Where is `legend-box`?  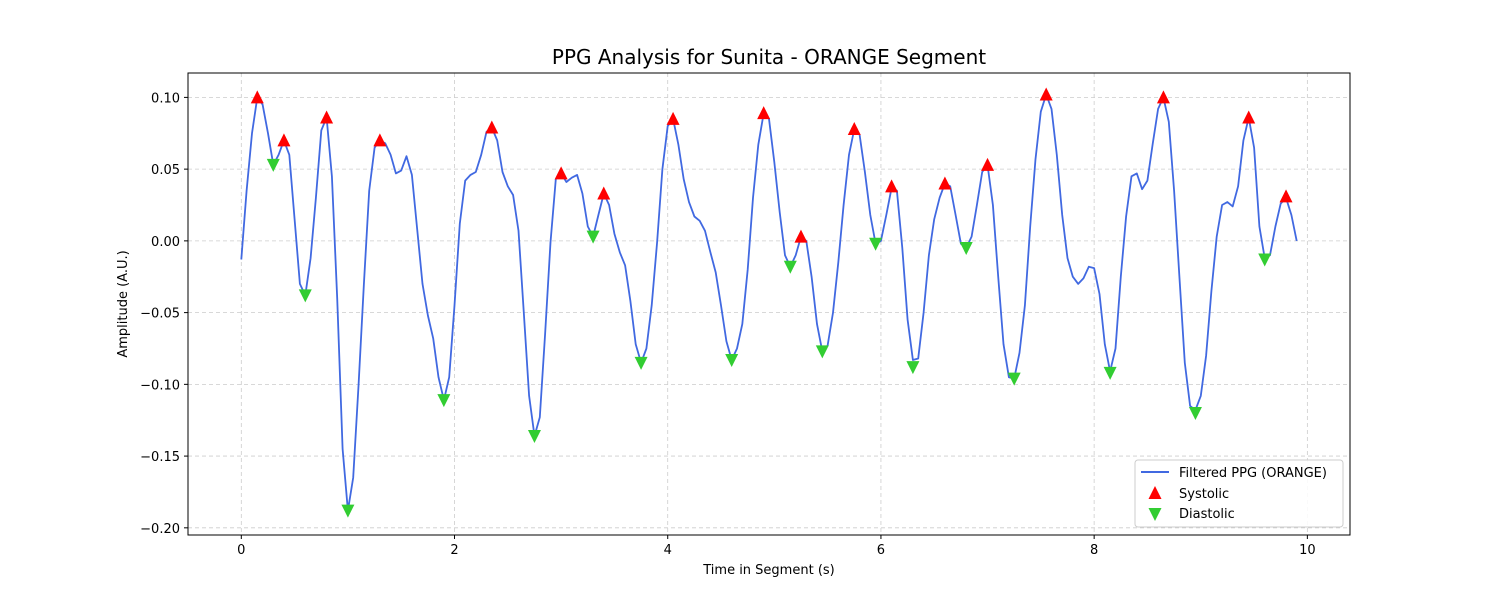 legend-box is located at coordinates (1239, 493).